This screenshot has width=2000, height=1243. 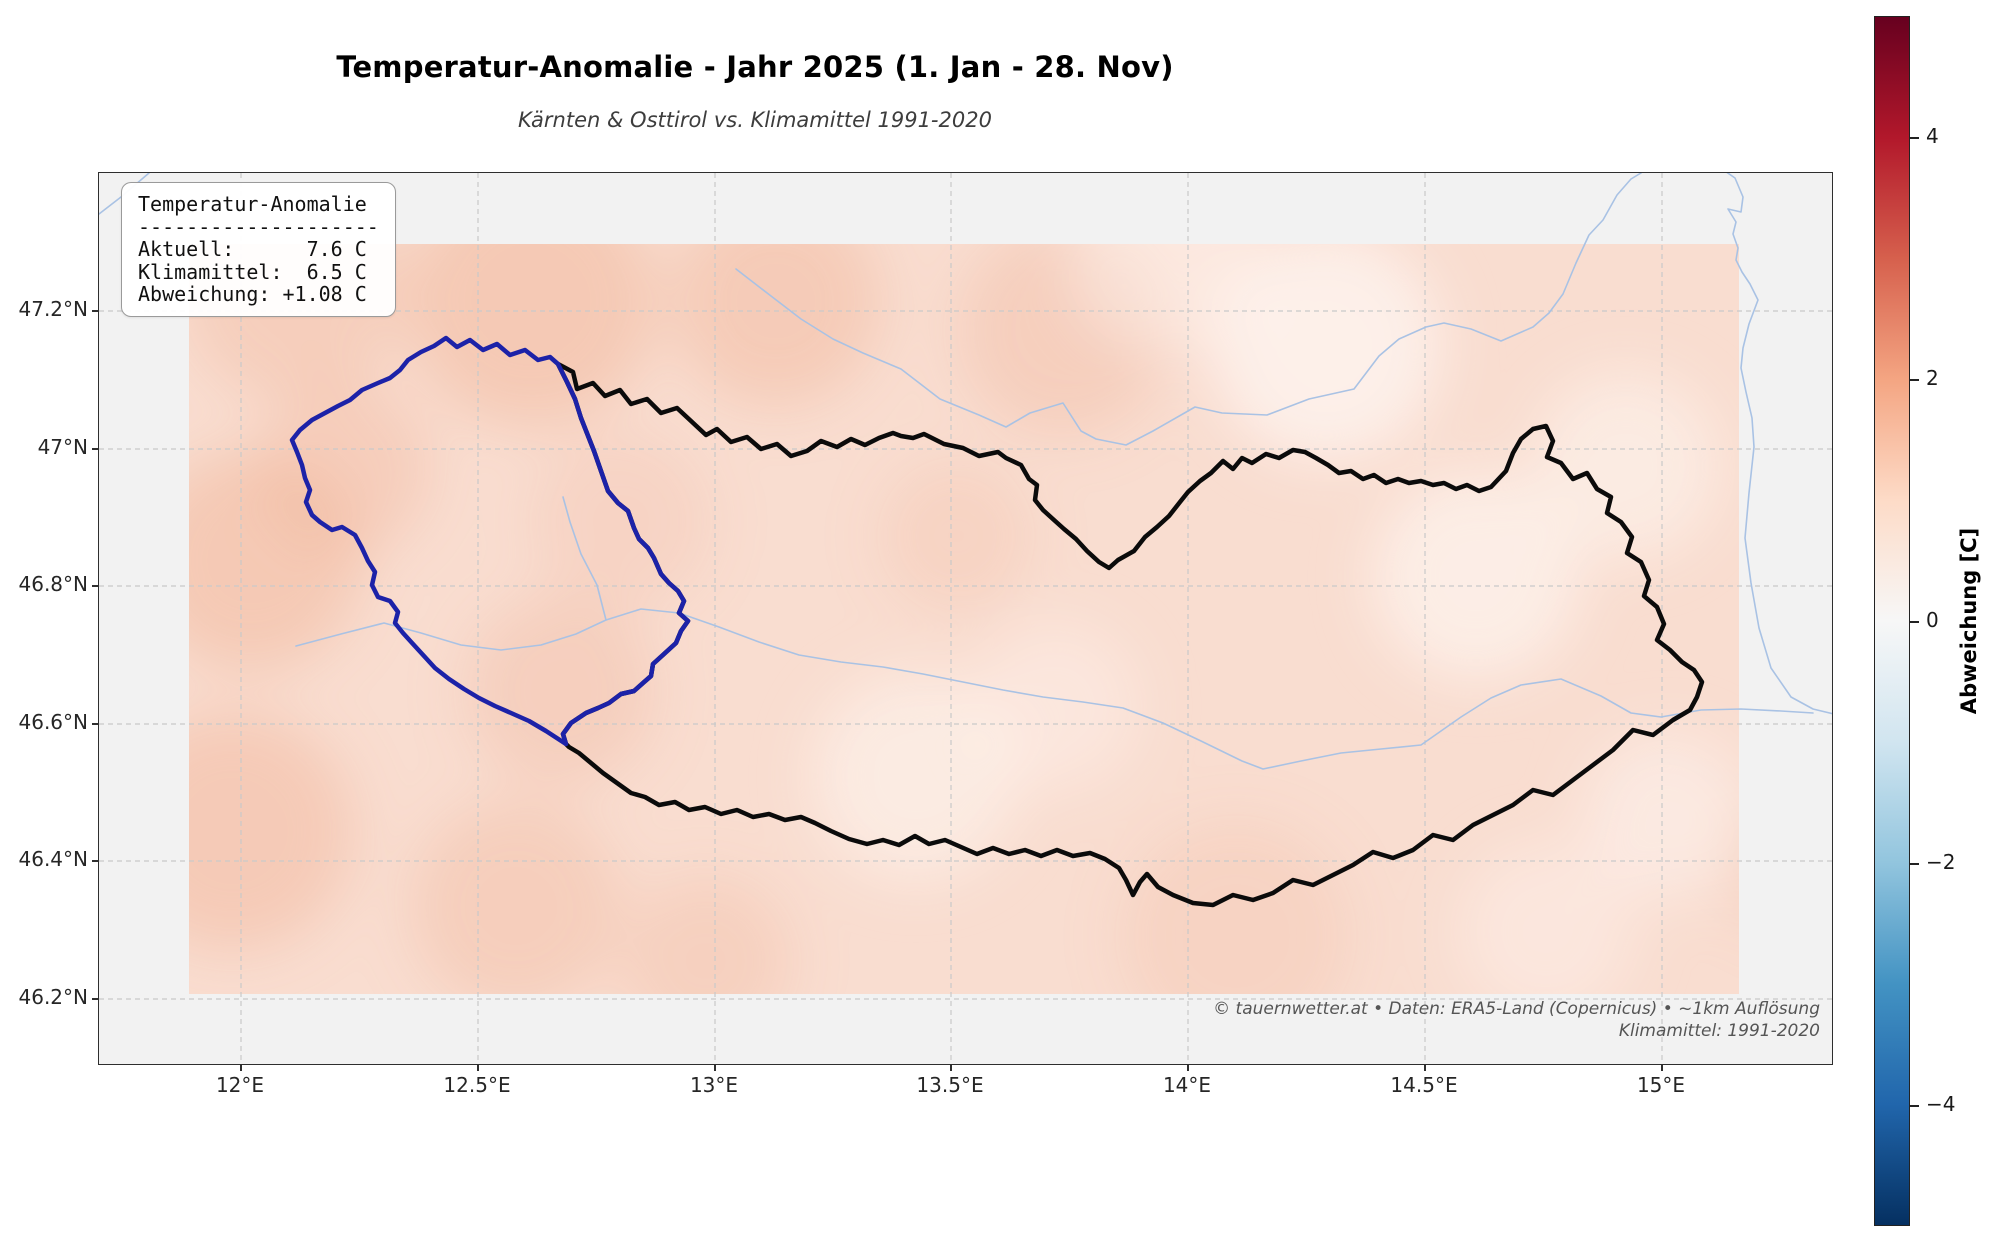 I want to click on y-tick-label: 47°N, so click(x=62, y=447).